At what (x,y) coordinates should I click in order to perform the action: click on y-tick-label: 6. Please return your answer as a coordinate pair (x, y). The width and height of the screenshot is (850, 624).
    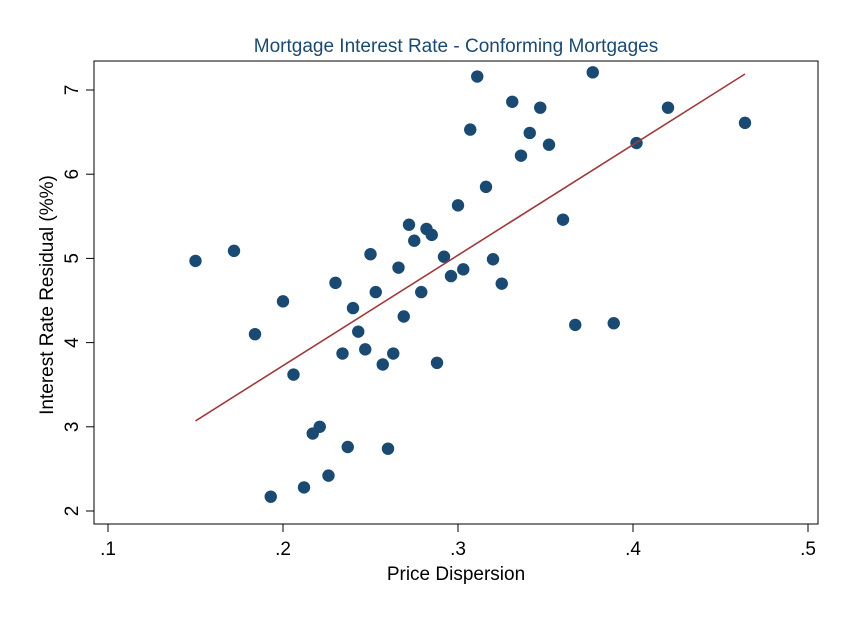
    Looking at the image, I should click on (72, 174).